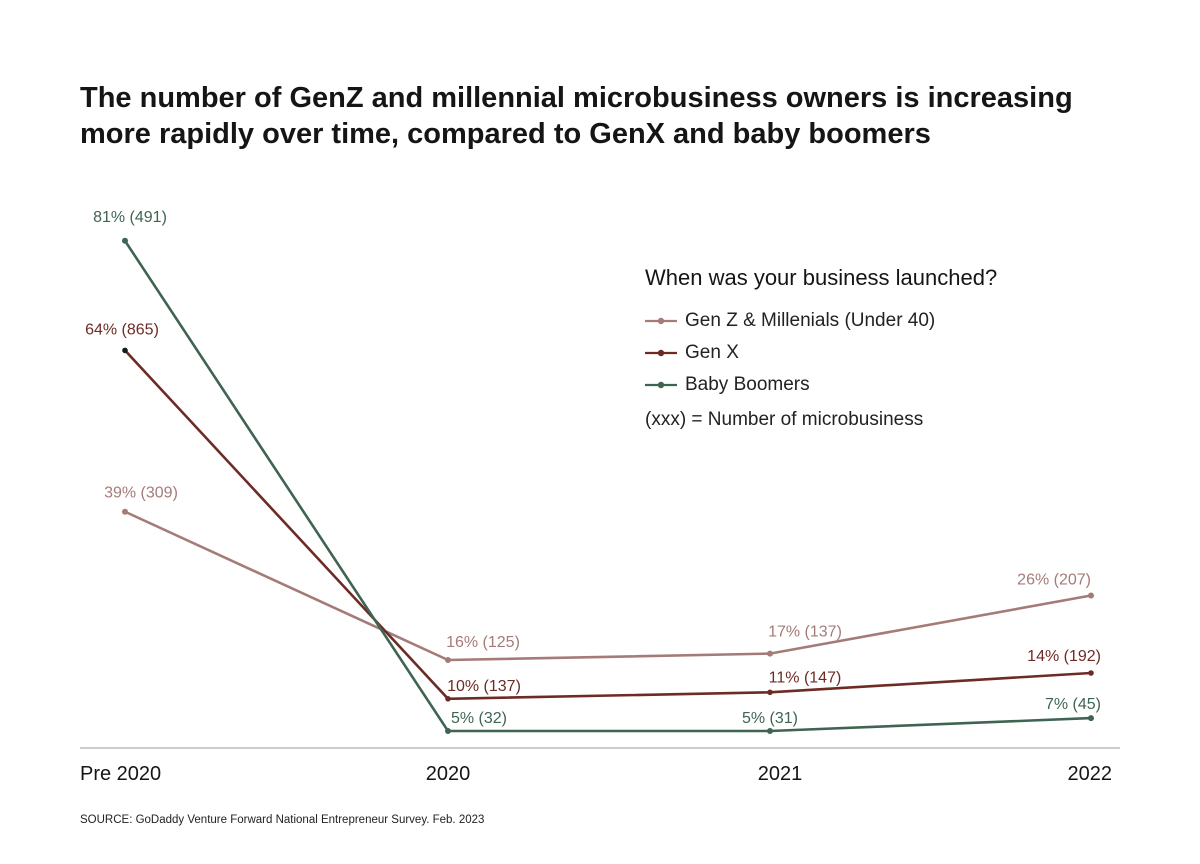  I want to click on x-tick-label: 2021, so click(780, 774).